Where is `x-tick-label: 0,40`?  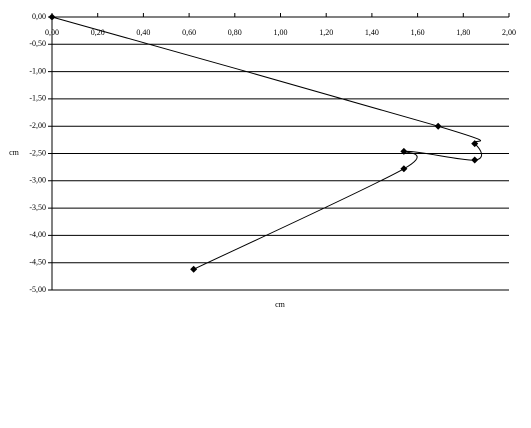
x-tick-label: 0,40 is located at coordinates (143, 32).